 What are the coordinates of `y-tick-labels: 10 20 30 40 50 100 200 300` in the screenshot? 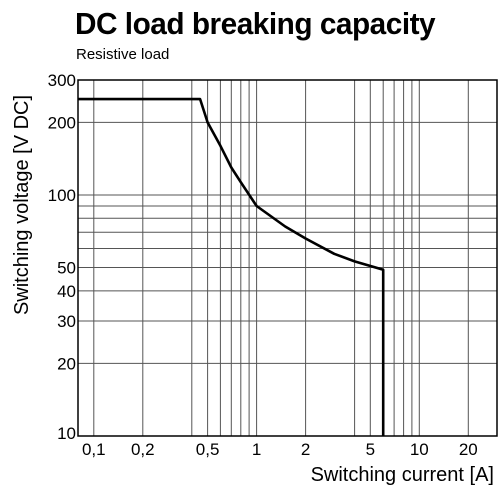 It's located at (62, 257).